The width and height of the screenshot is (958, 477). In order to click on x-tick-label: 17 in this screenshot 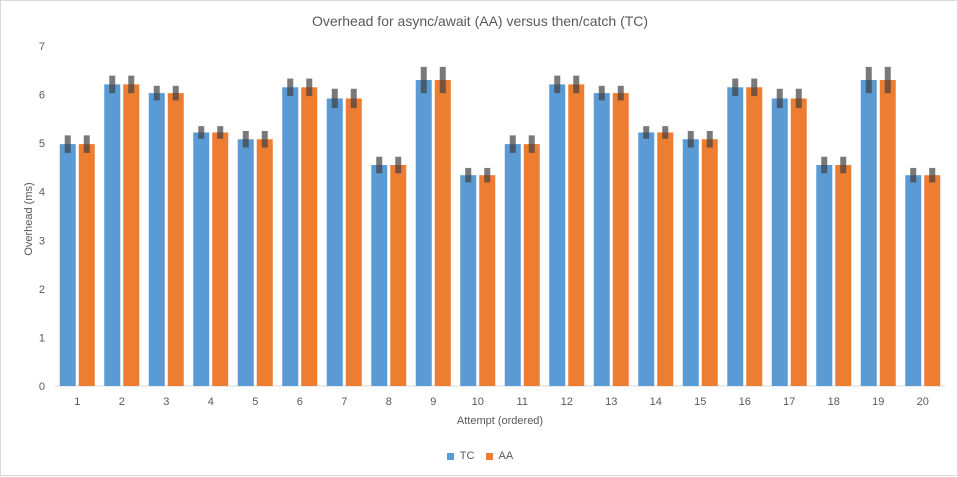, I will do `click(789, 402)`.